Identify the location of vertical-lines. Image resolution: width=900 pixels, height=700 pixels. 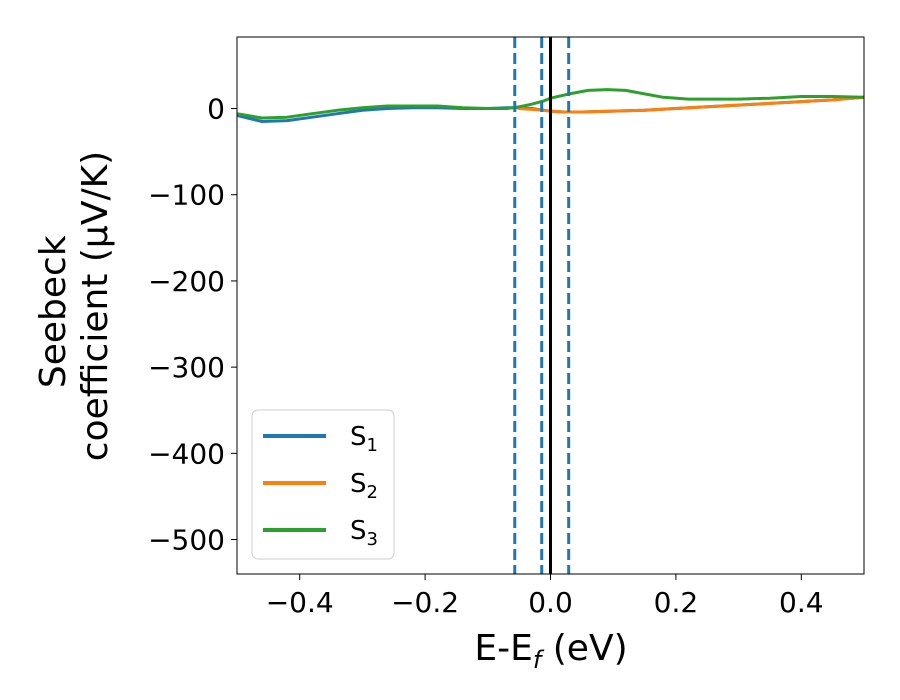
(542, 305).